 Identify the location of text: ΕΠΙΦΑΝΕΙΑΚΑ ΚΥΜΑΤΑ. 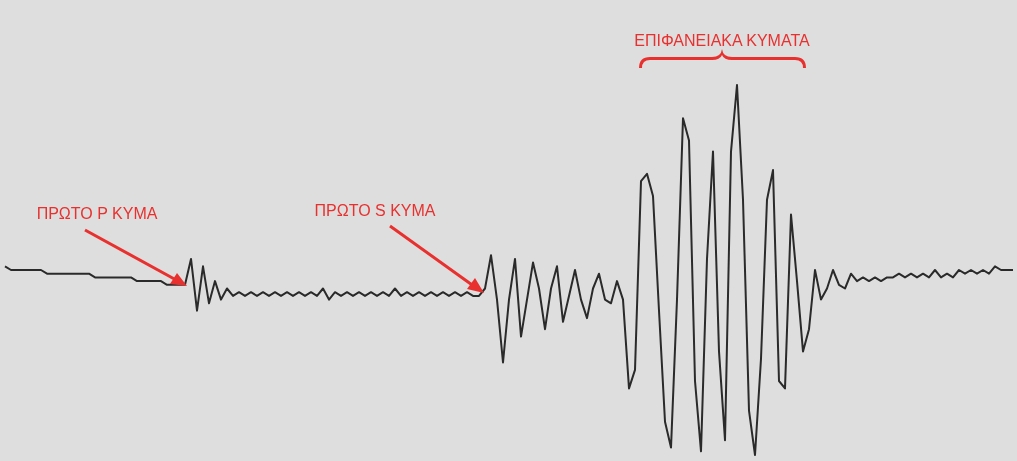
(722, 40).